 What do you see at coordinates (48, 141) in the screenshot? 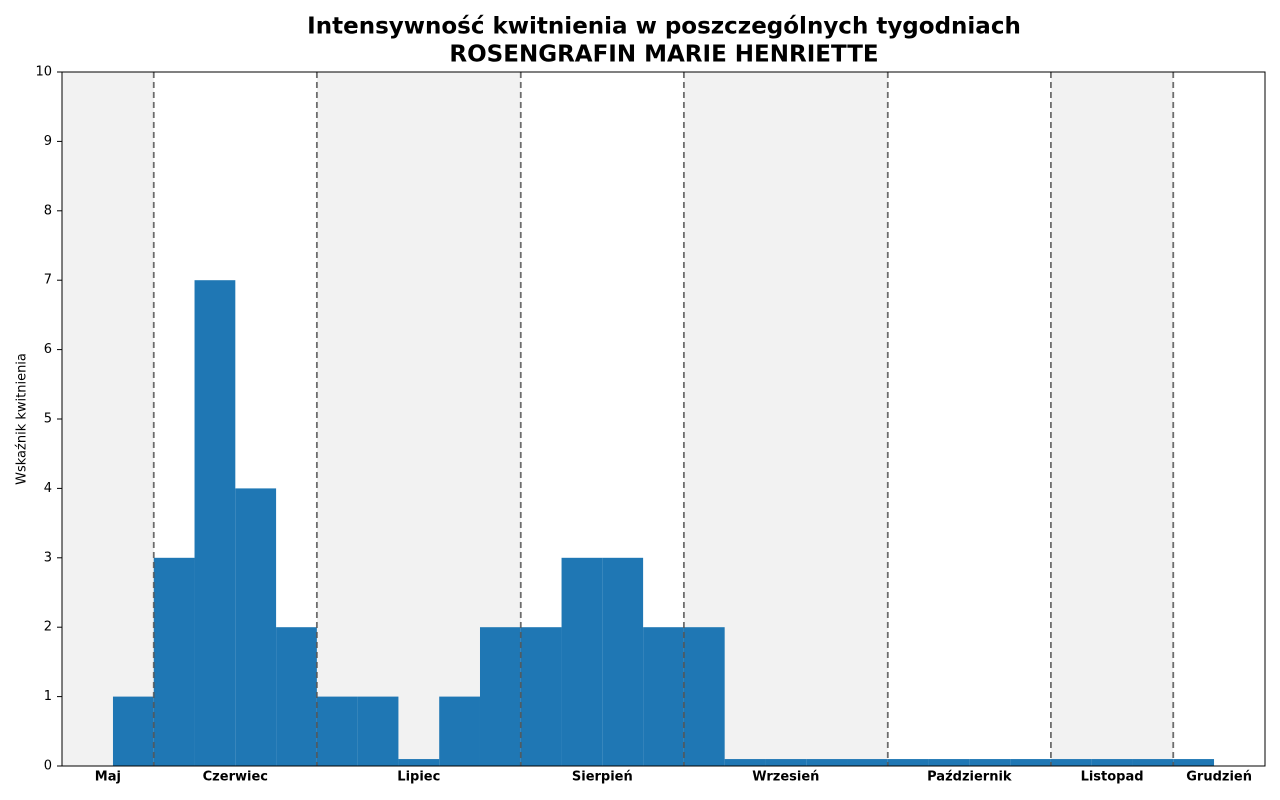
I see `y-tick-label: 9` at bounding box center [48, 141].